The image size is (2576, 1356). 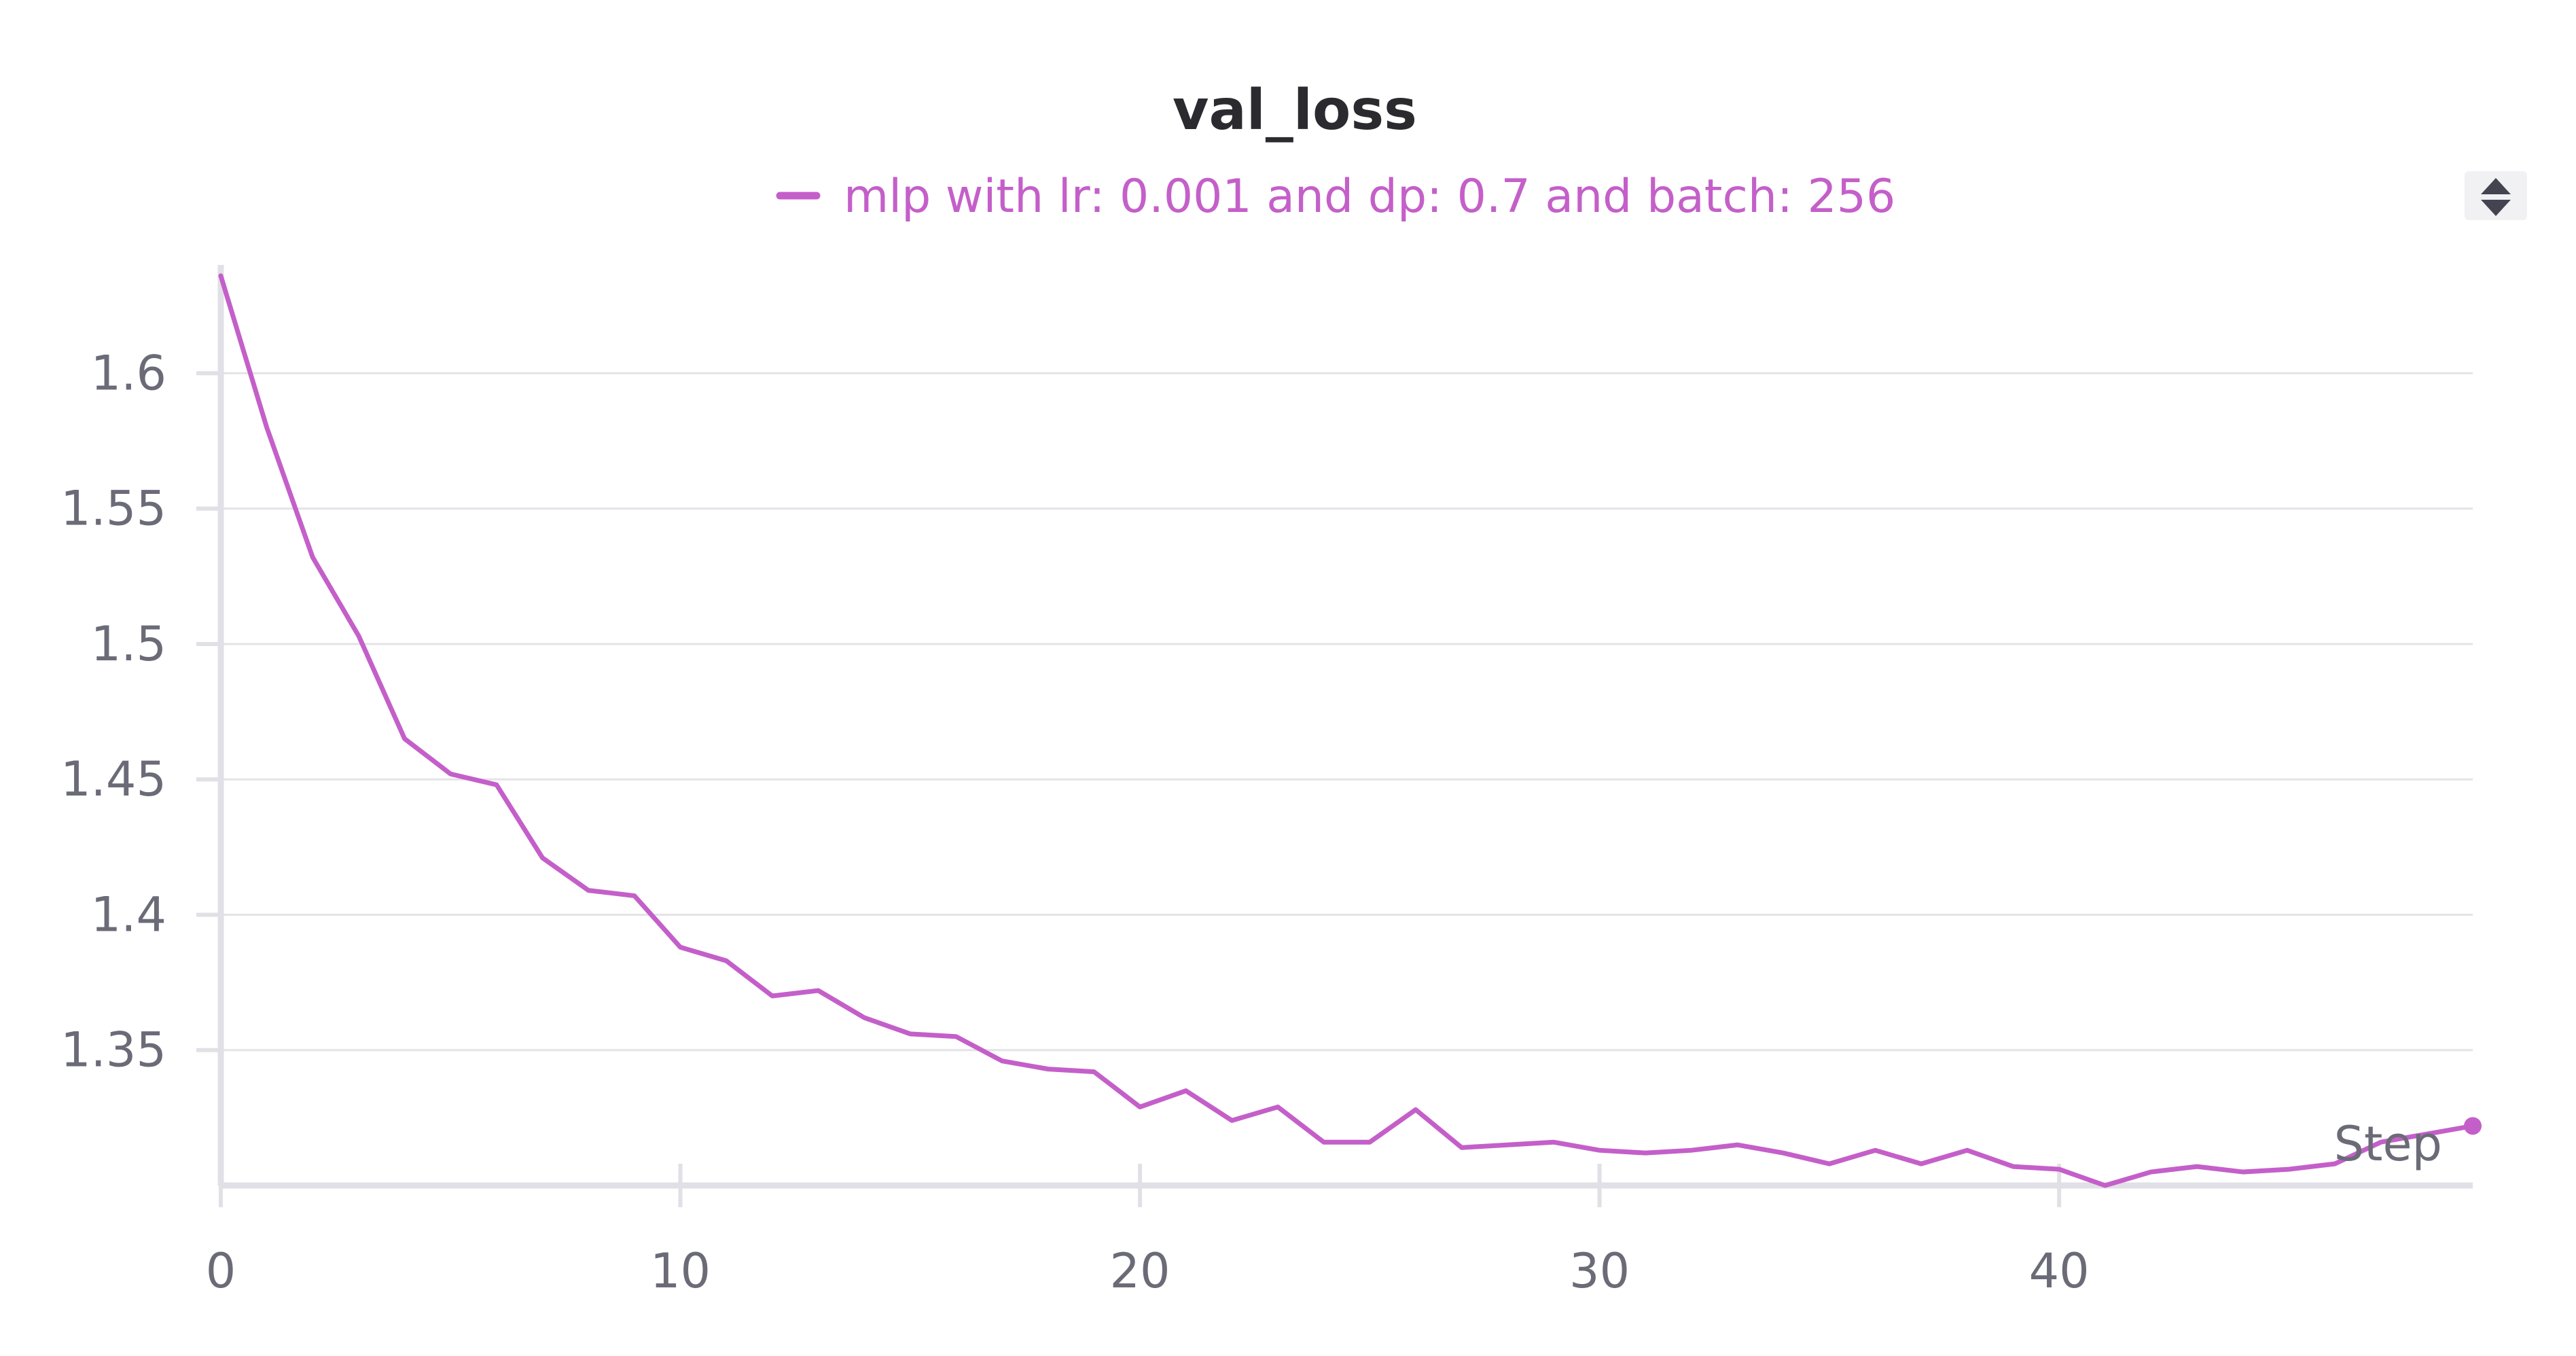 What do you see at coordinates (2473, 1126) in the screenshot?
I see `series-end-point` at bounding box center [2473, 1126].